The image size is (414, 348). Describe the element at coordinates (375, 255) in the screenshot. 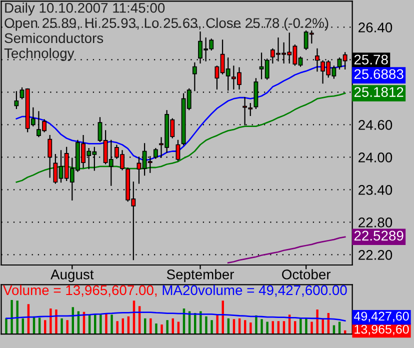

I see `y-tick-label: 22.20` at that location.